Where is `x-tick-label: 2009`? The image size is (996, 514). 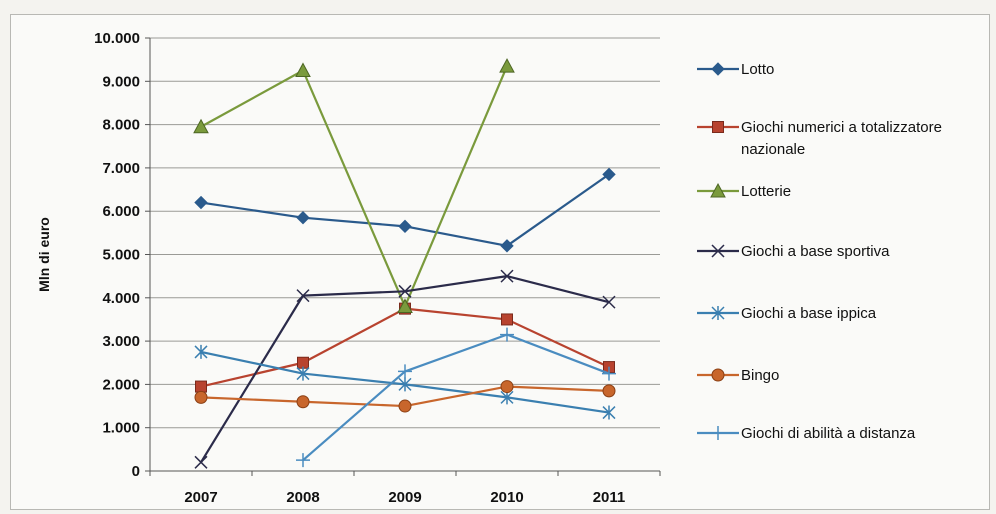
x-tick-label: 2009 is located at coordinates (404, 497).